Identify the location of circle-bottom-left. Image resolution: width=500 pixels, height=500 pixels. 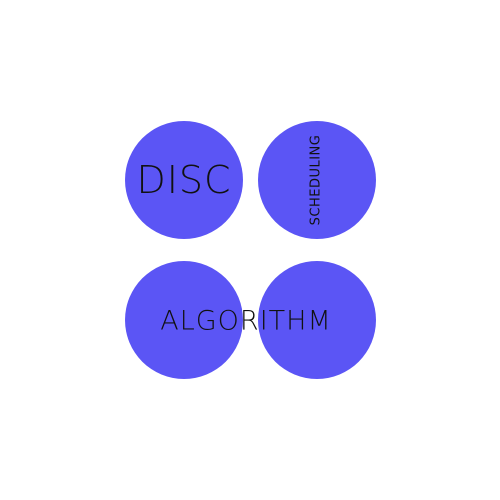
(184, 320).